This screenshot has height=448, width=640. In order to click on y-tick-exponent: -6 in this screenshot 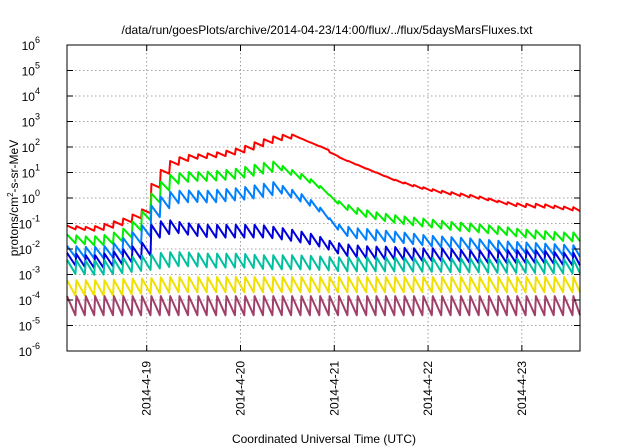, I will do `click(36, 346)`.